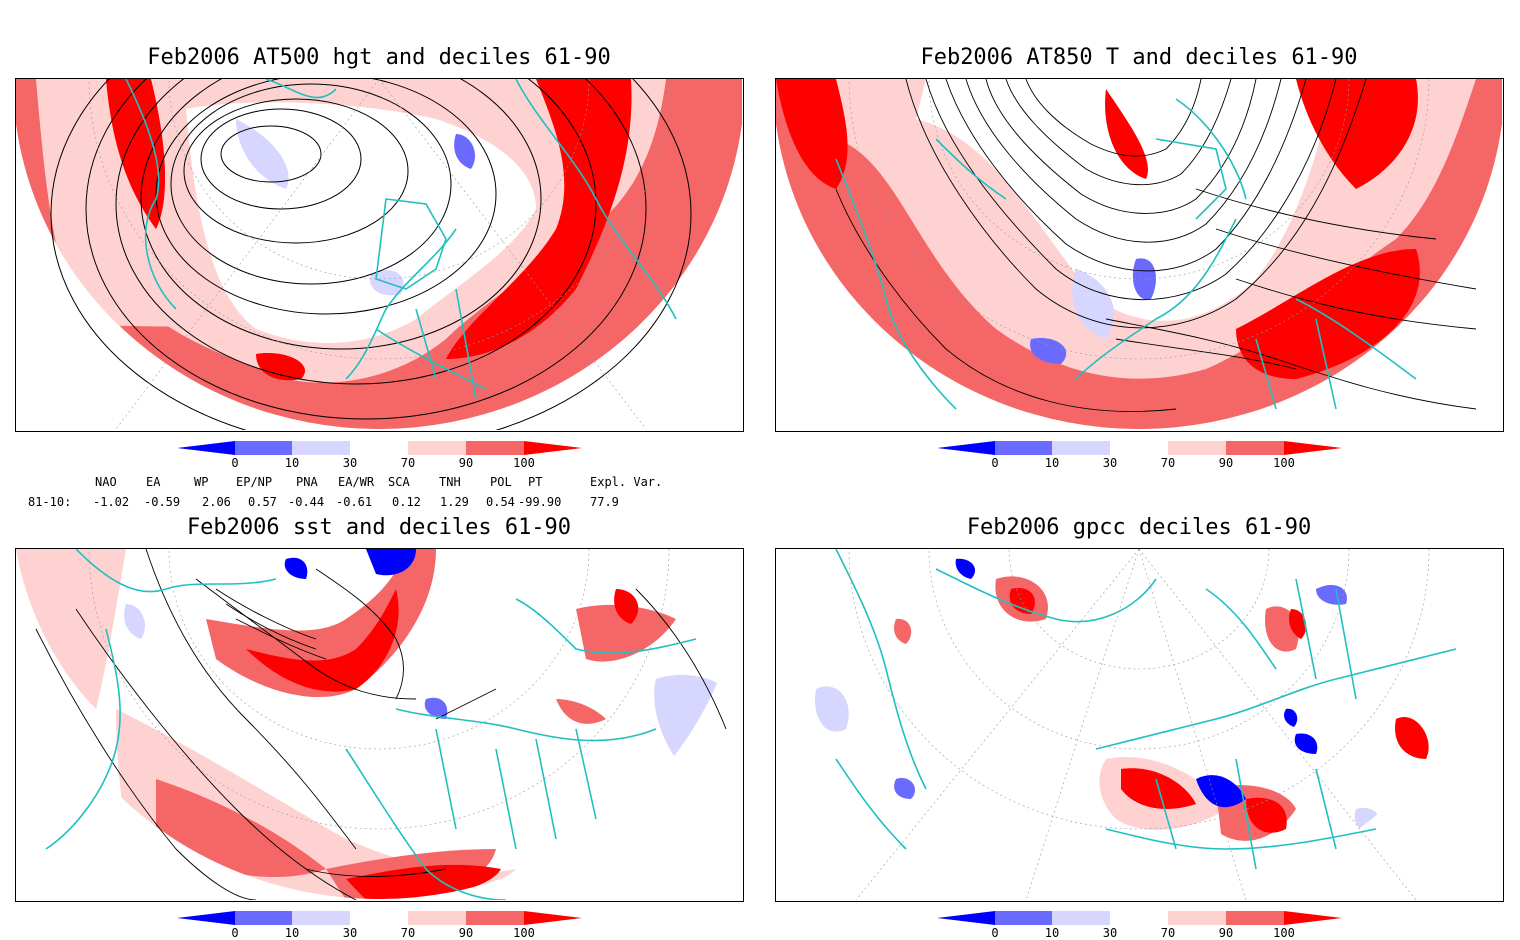  What do you see at coordinates (380, 933) in the screenshot?
I see `colorbar-3-ticks: 0 10 30 70 90 100` at bounding box center [380, 933].